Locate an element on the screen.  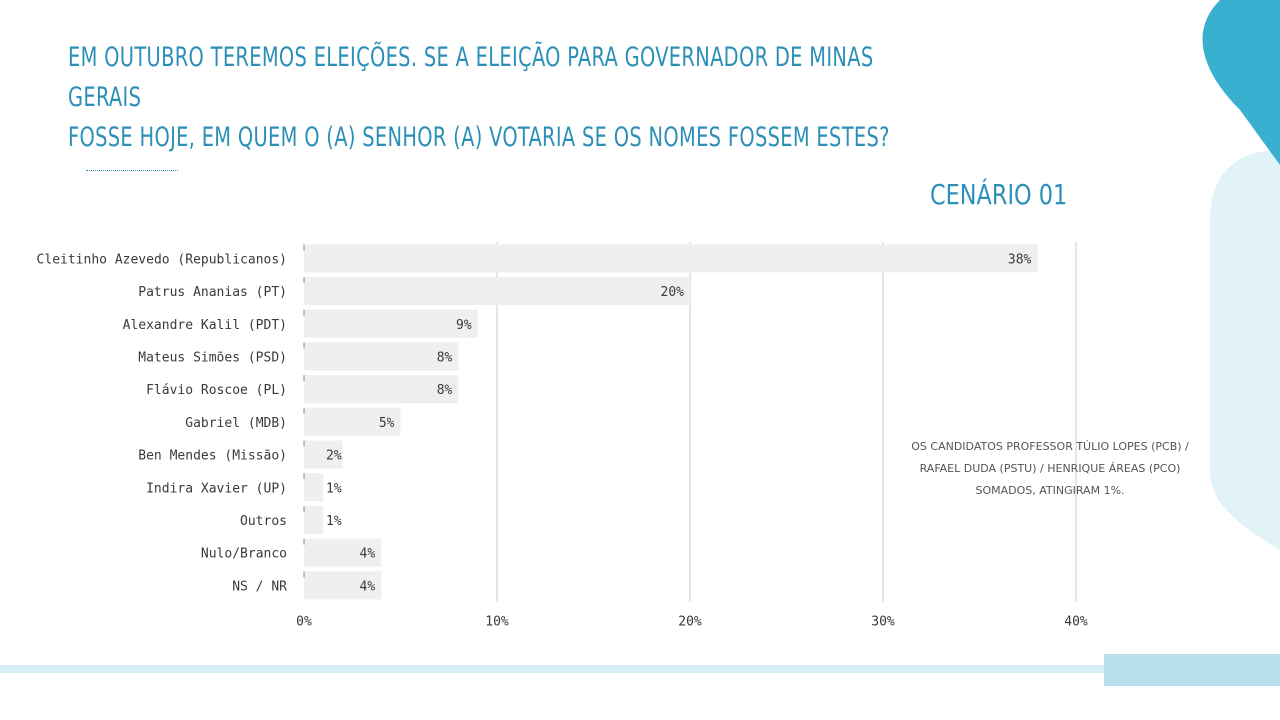
category-label: Alexandre Kalil (PDT) is located at coordinates (205, 325).